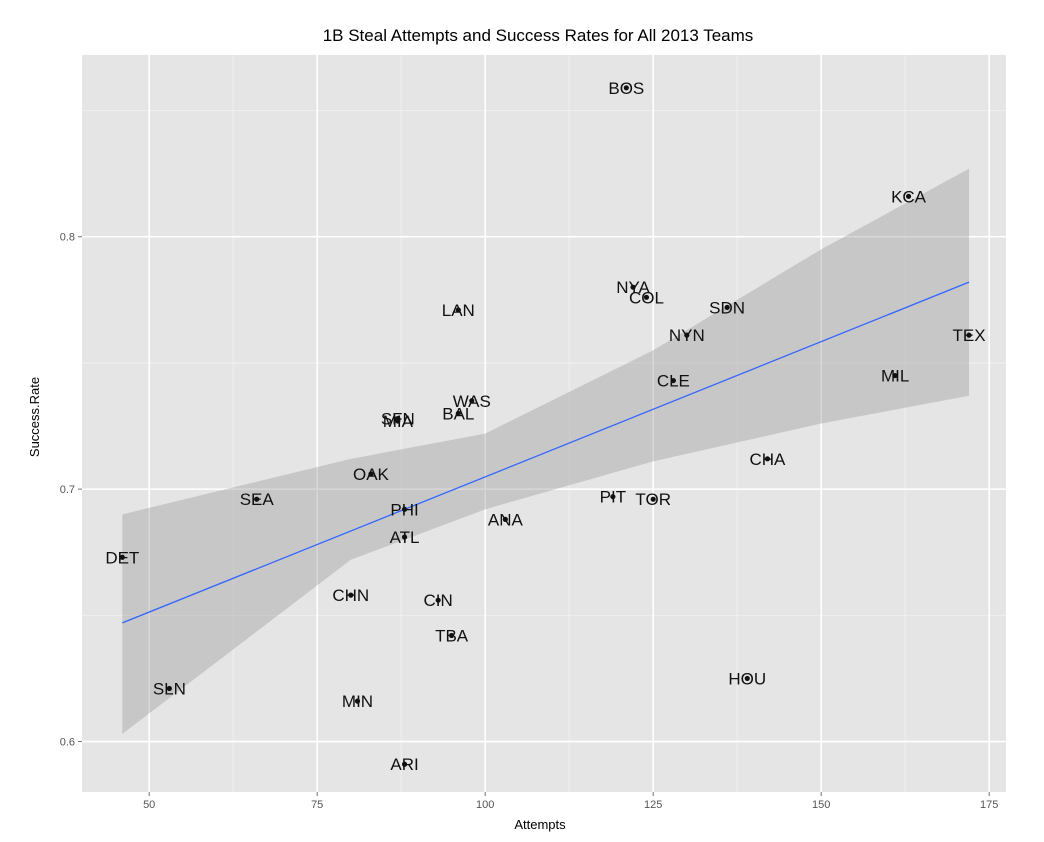  I want to click on team-label: MIN, so click(357, 701).